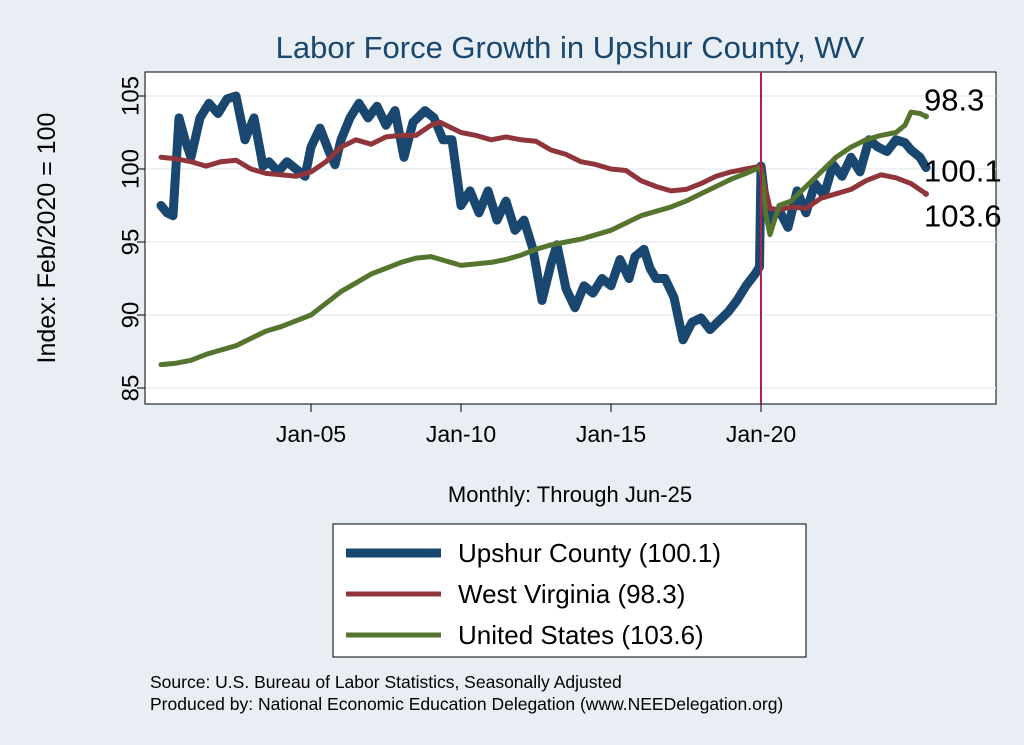 This screenshot has height=745, width=1024. Describe the element at coordinates (131, 96) in the screenshot. I see `y-tick-label: 105` at that location.